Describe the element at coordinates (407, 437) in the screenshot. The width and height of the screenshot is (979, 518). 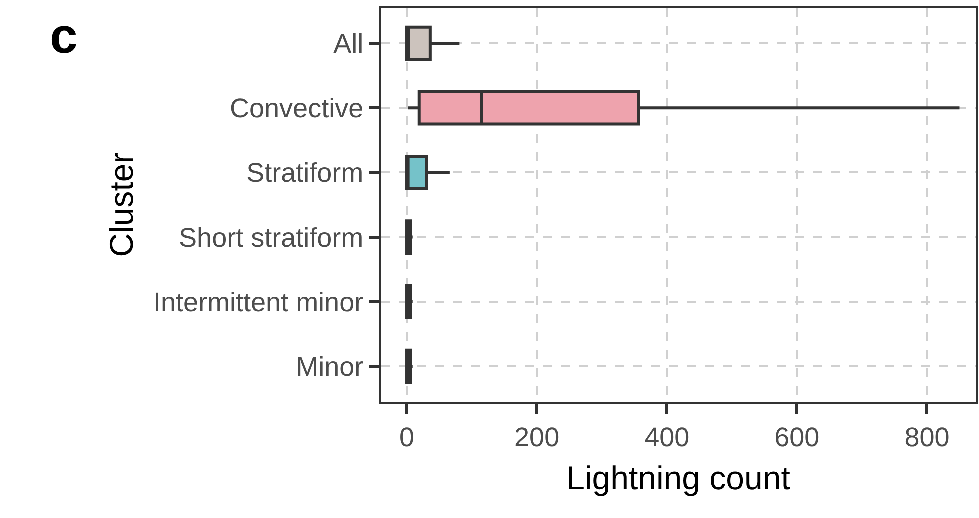
I see `x-tick-label: 0` at that location.